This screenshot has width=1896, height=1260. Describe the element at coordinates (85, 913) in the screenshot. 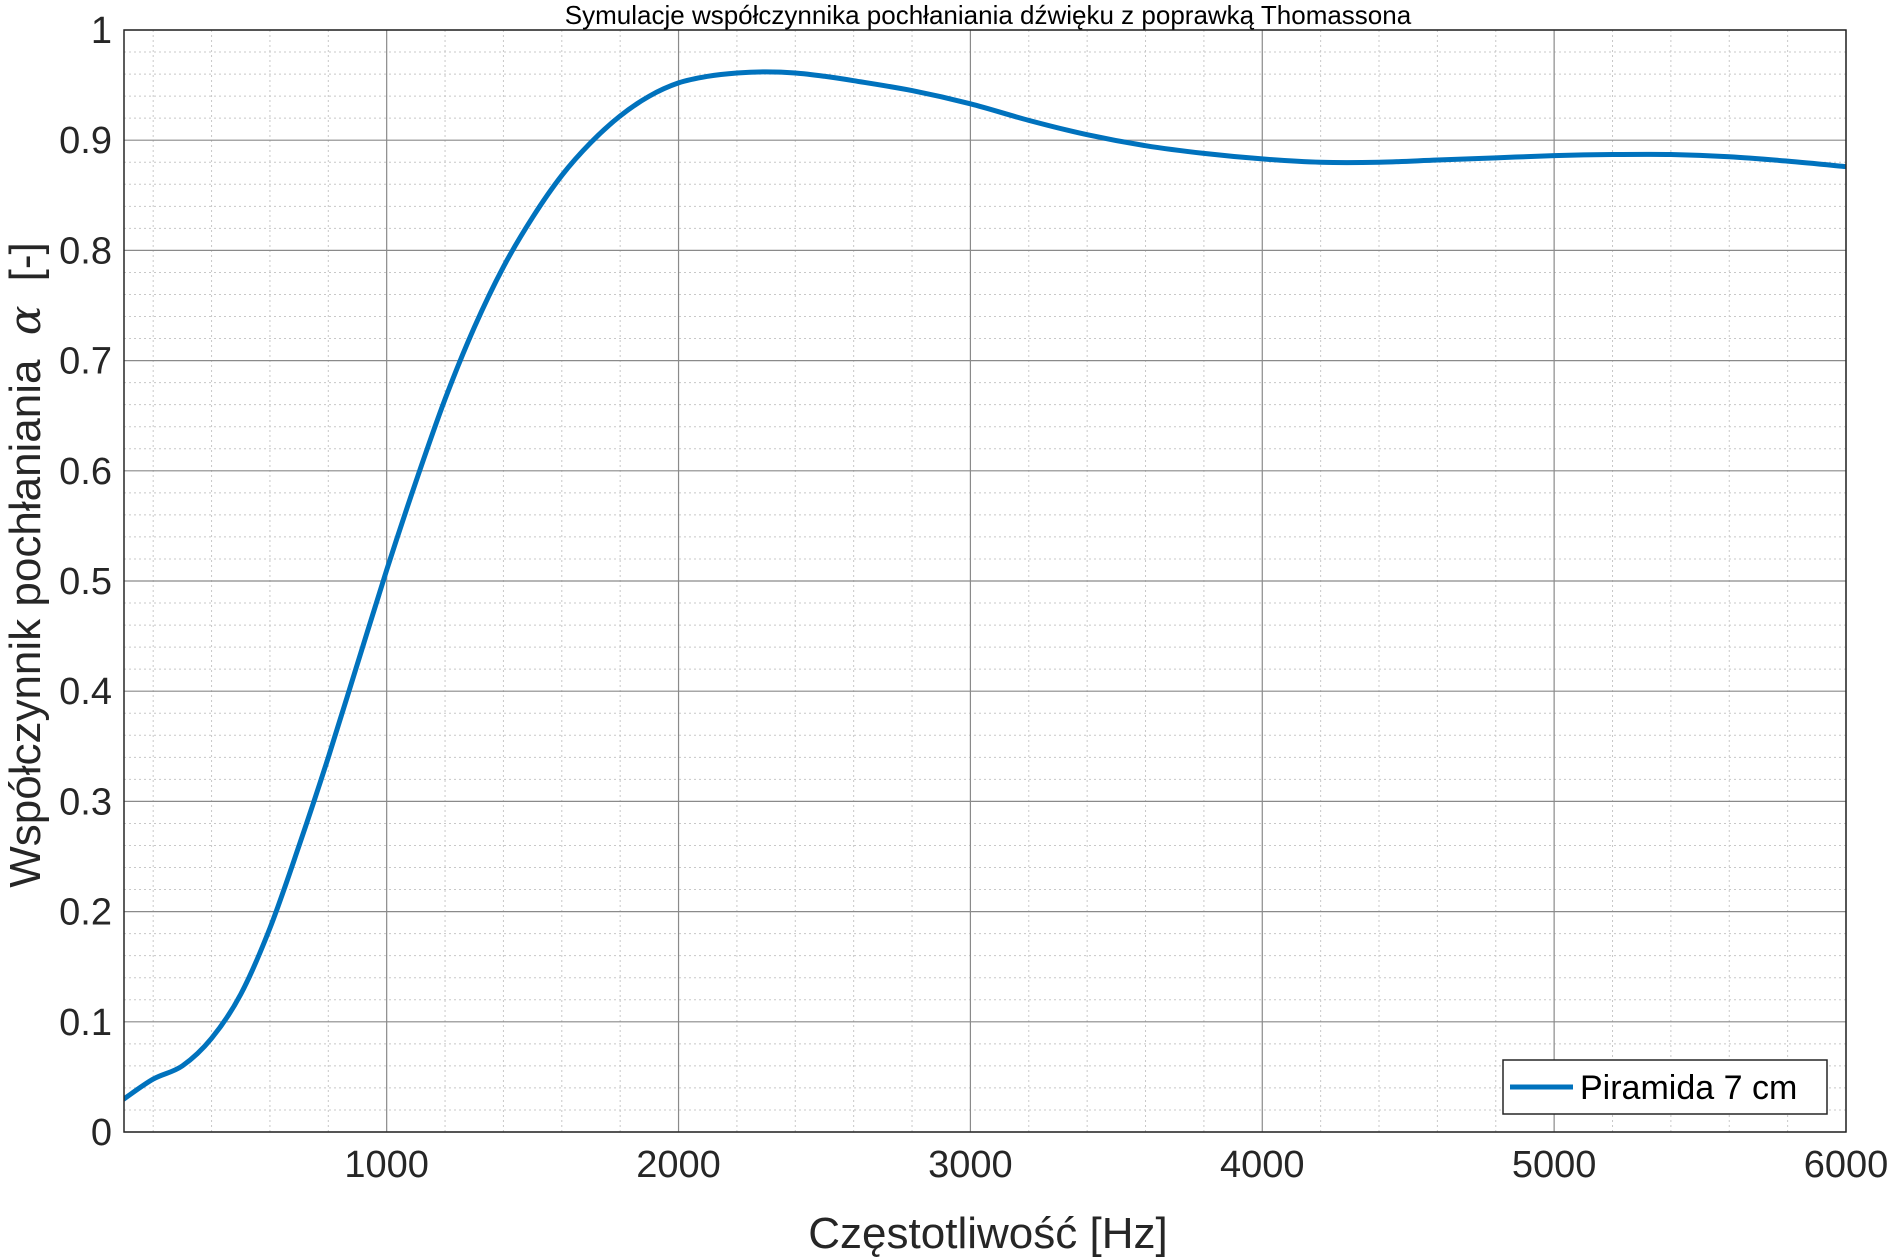

I see `y-tick-label: 0.2` at that location.